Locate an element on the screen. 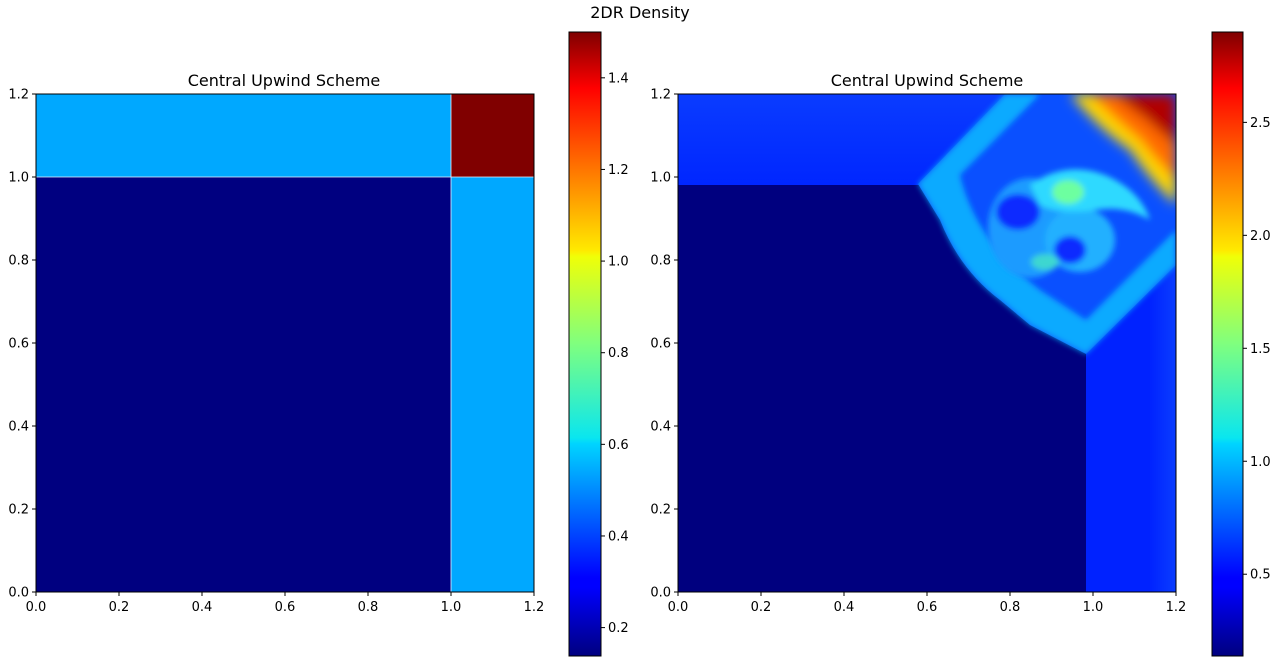  left-y-tick-label: 1.0 is located at coordinates (18, 178).